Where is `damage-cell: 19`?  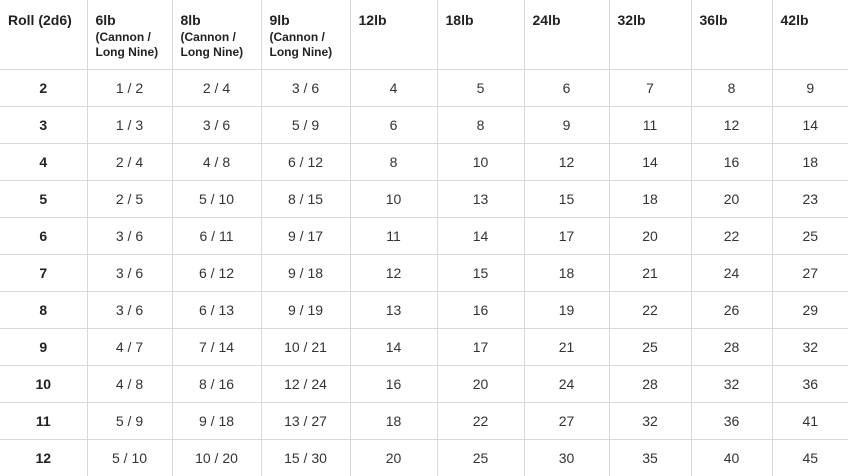 damage-cell: 19 is located at coordinates (566, 309).